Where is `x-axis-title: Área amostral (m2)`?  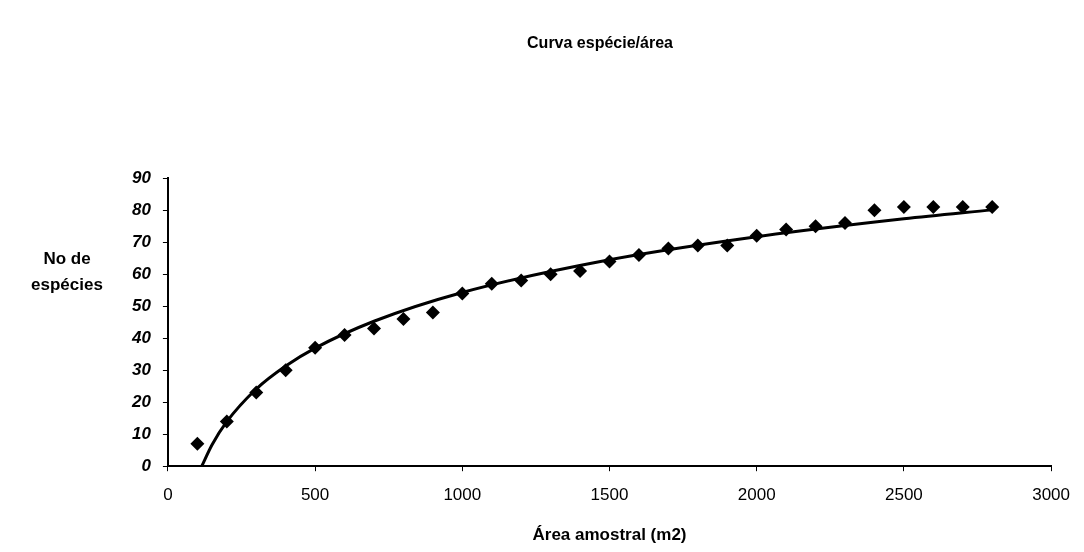 x-axis-title: Área amostral (m2) is located at coordinates (609, 535).